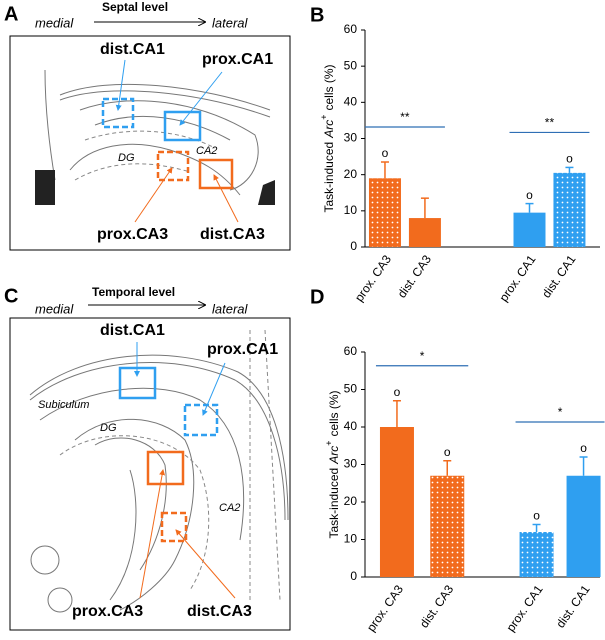 This screenshot has height=640, width=605. I want to click on panel-label: C, so click(11, 296).